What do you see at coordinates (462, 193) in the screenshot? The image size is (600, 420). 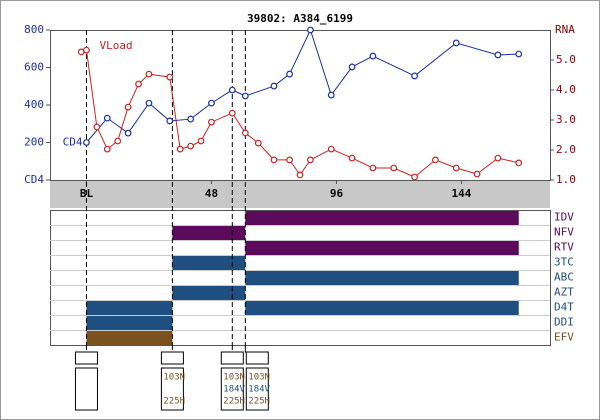 I see `x-tick-label: 144` at bounding box center [462, 193].